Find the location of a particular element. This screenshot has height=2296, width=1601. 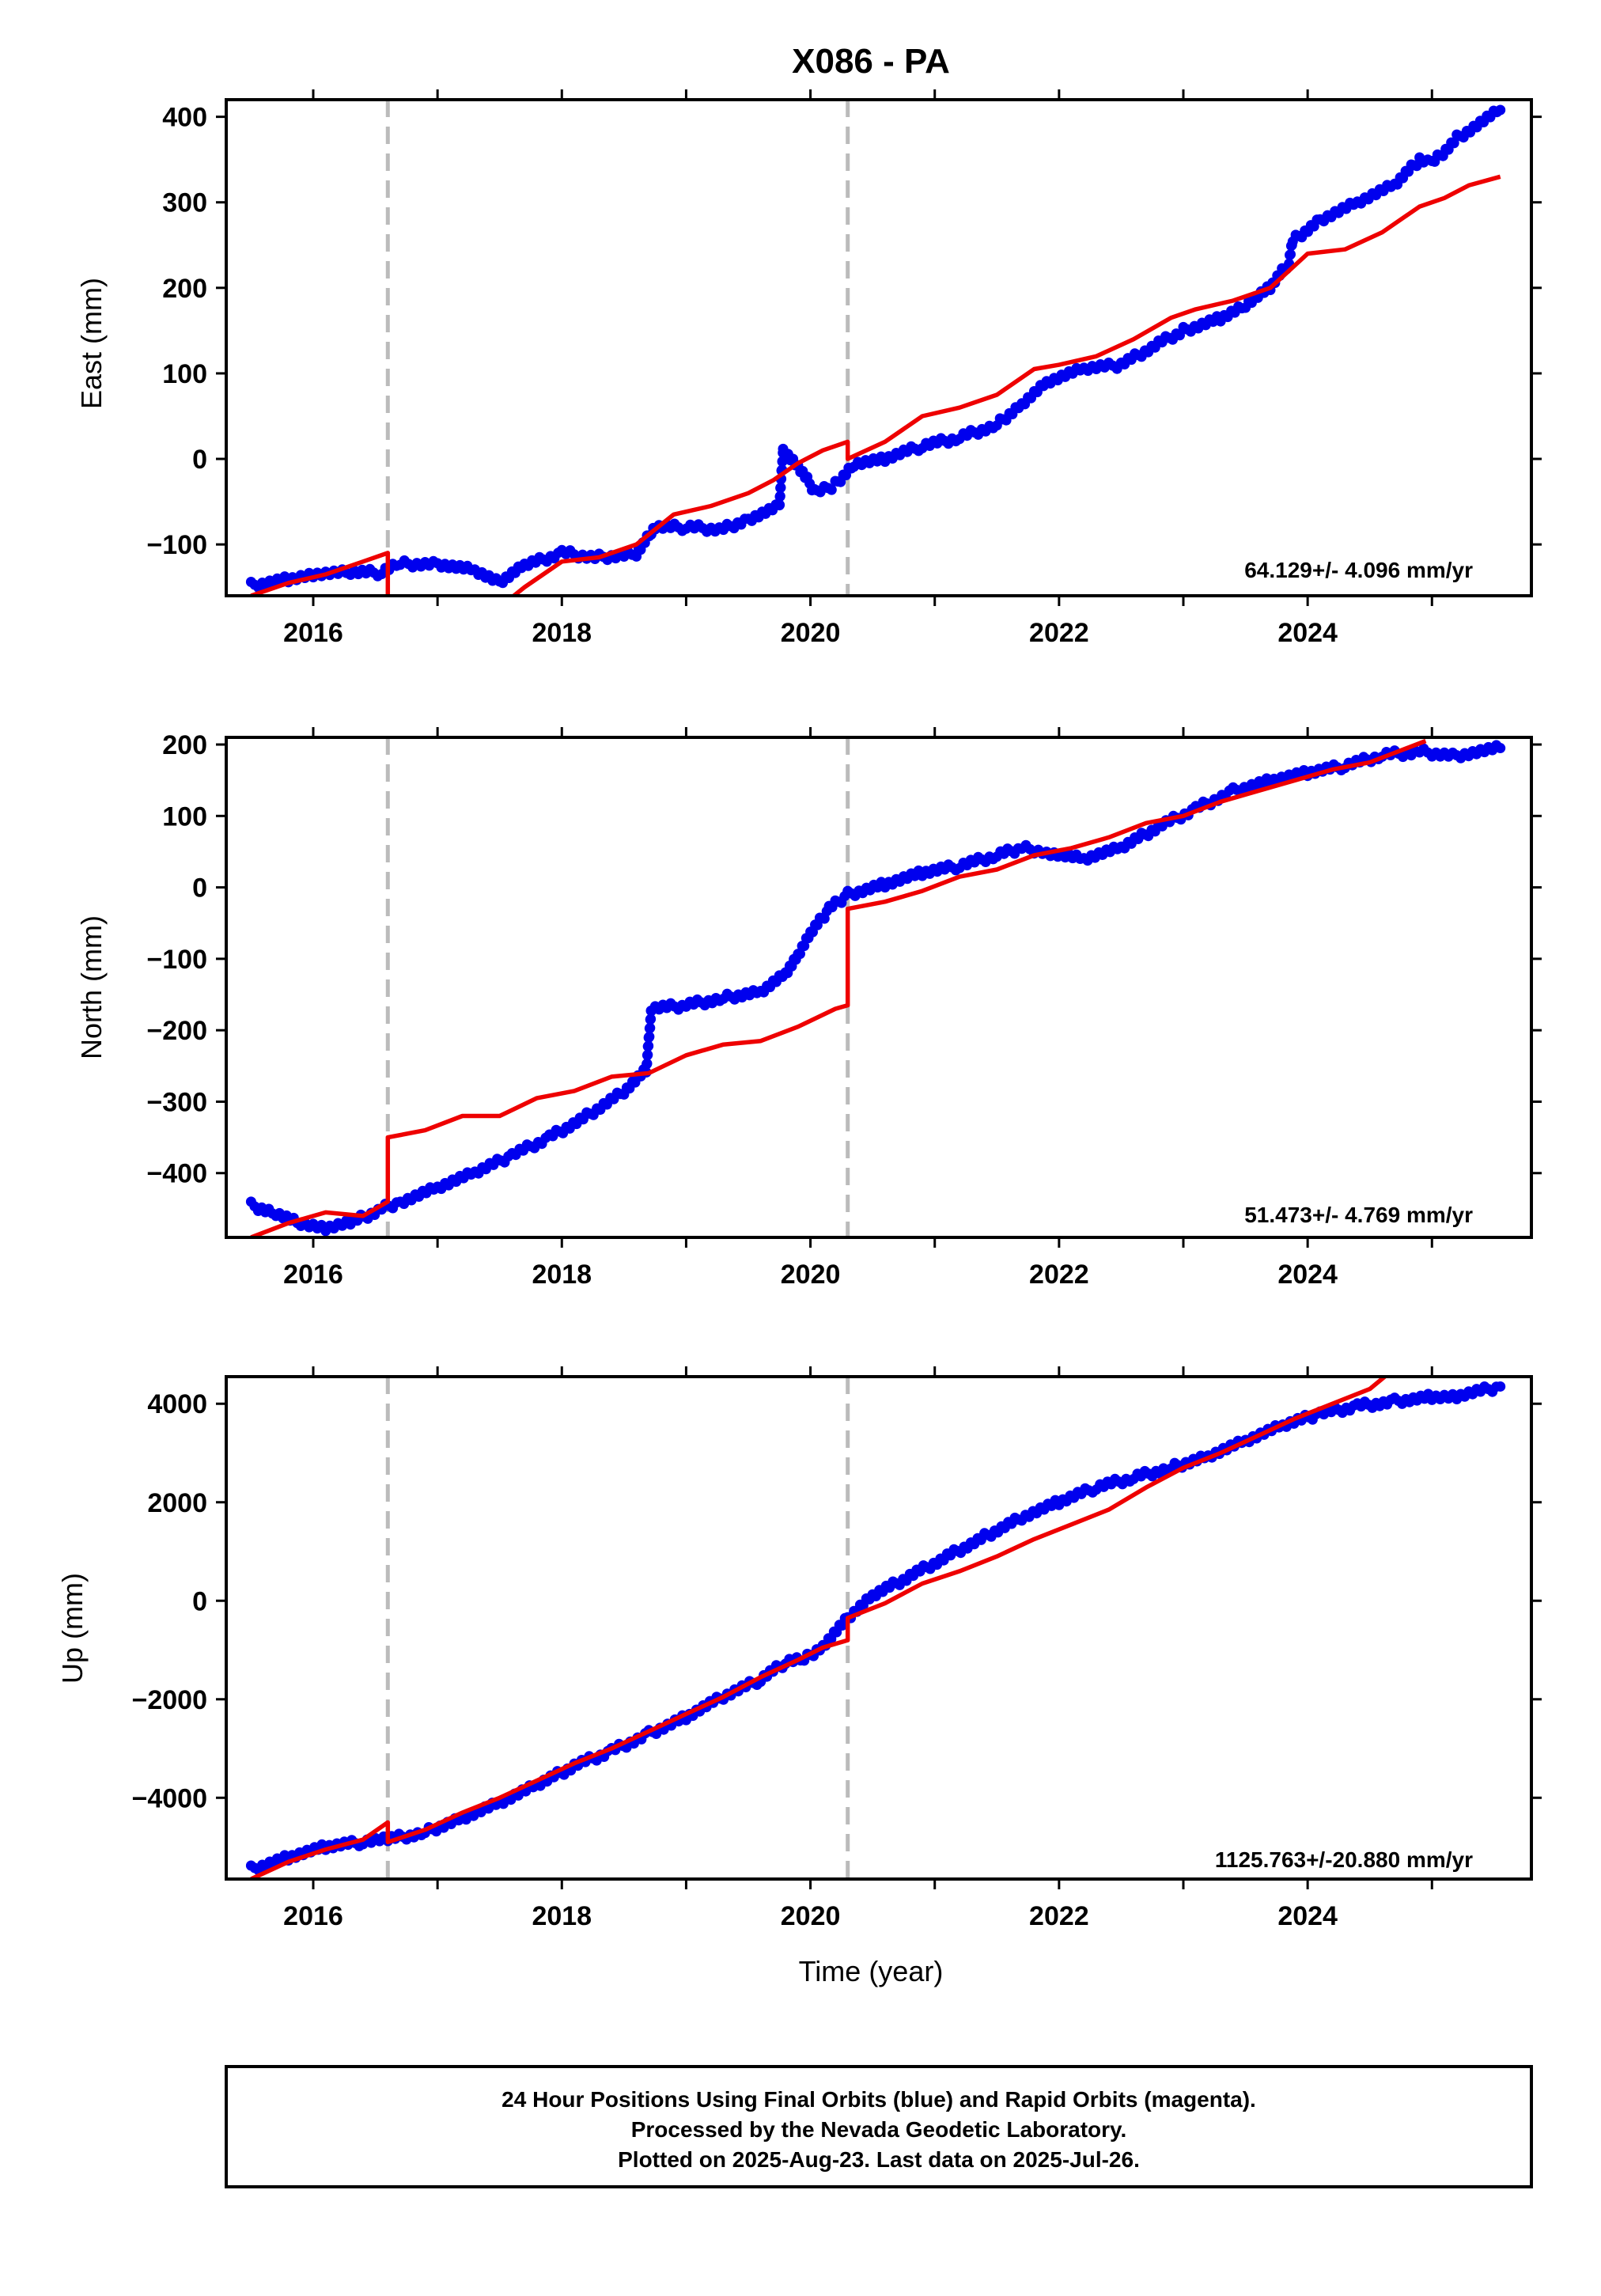

up-x-tick-label: 2020 is located at coordinates (811, 1916).